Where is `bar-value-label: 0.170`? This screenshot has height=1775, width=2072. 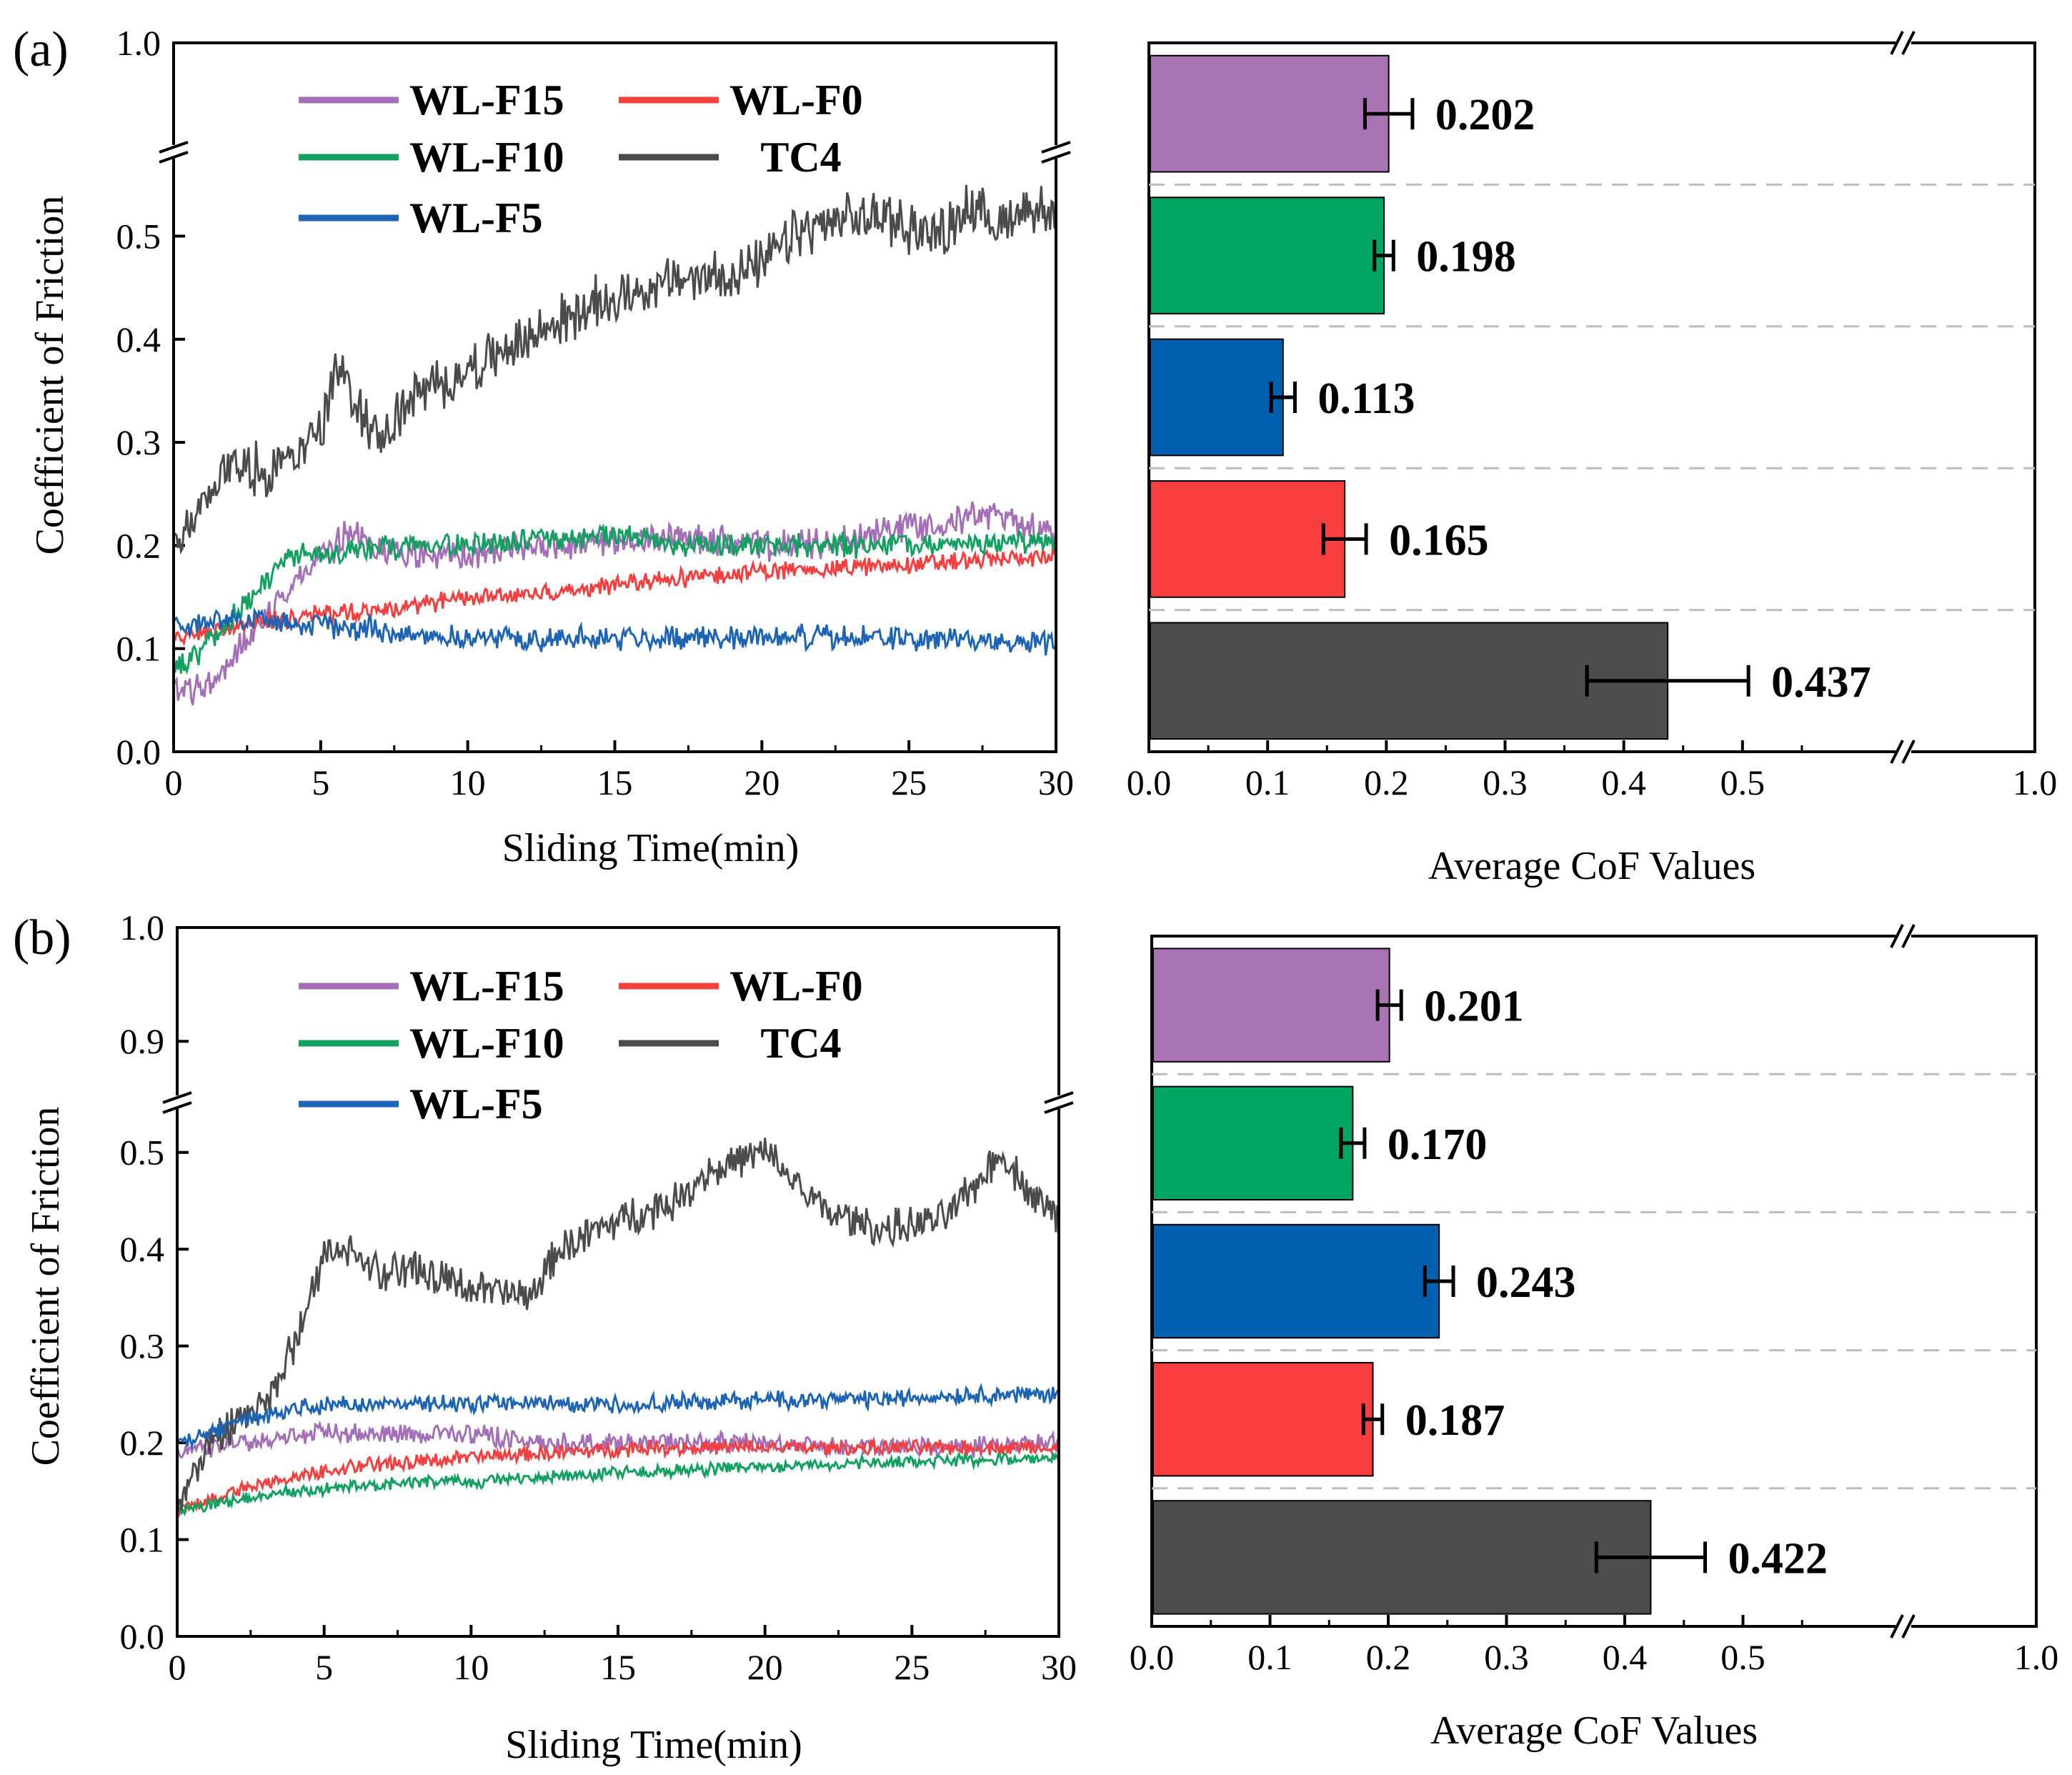
bar-value-label: 0.170 is located at coordinates (1437, 1144).